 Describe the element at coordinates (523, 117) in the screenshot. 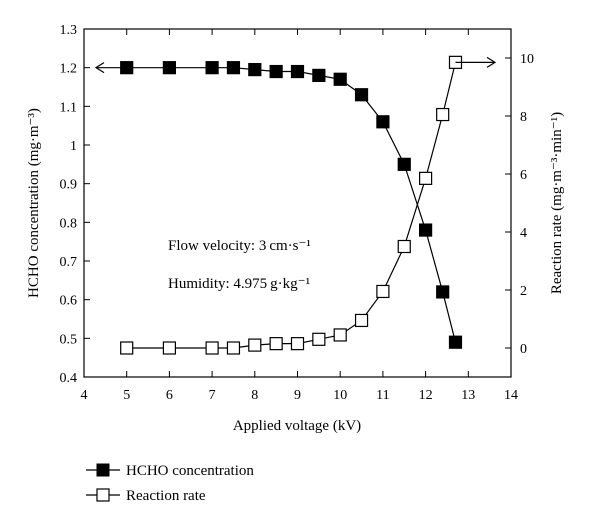

I see `y-right-tick-label: 8` at that location.